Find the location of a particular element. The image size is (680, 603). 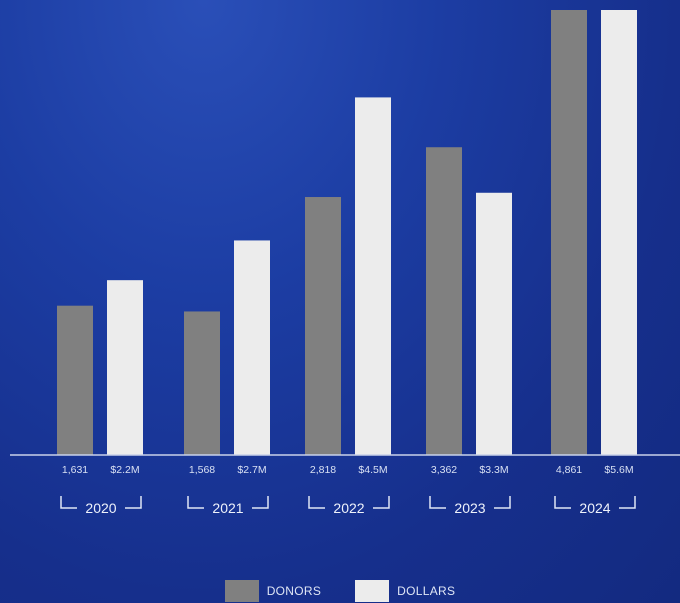

category-bracket-2021 is located at coordinates (228, 502).